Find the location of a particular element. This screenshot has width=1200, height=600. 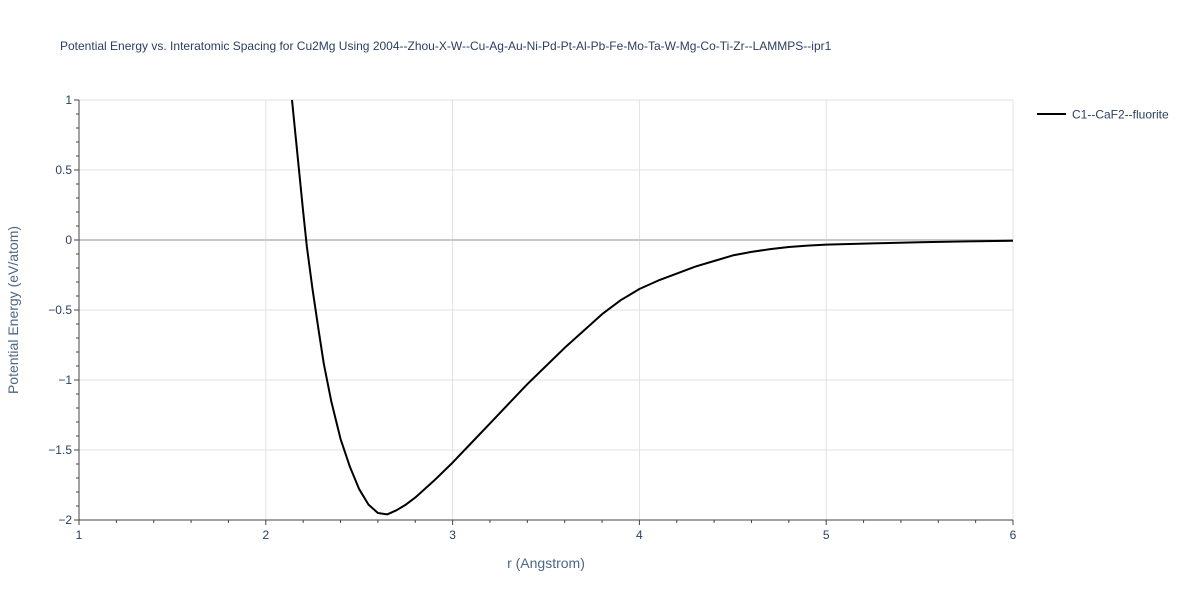

legend: C1--CaF2--fluorite is located at coordinates (1103, 115).